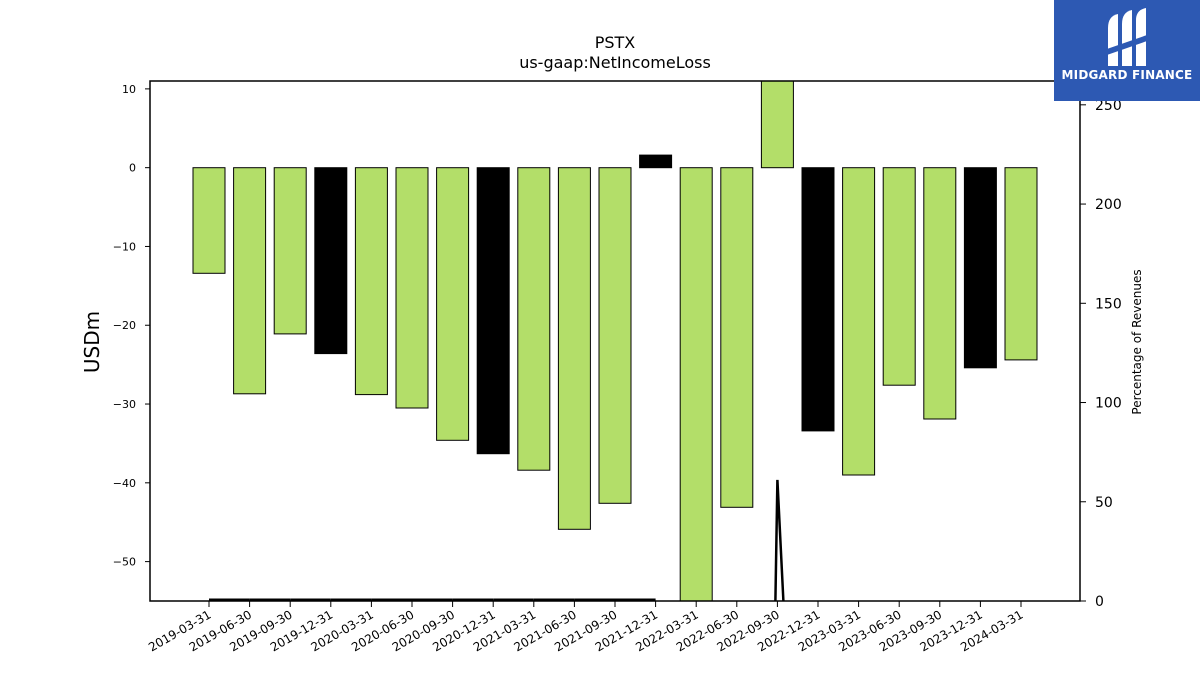 The width and height of the screenshot is (1200, 675). Describe the element at coordinates (124, 562) in the screenshot. I see `y-tick-label: −50` at that location.